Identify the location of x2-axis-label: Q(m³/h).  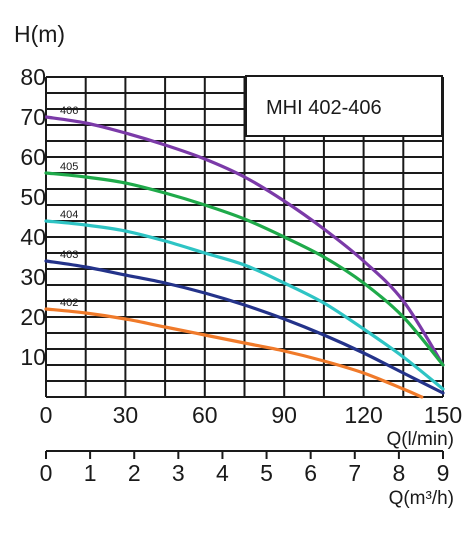
(421, 498).